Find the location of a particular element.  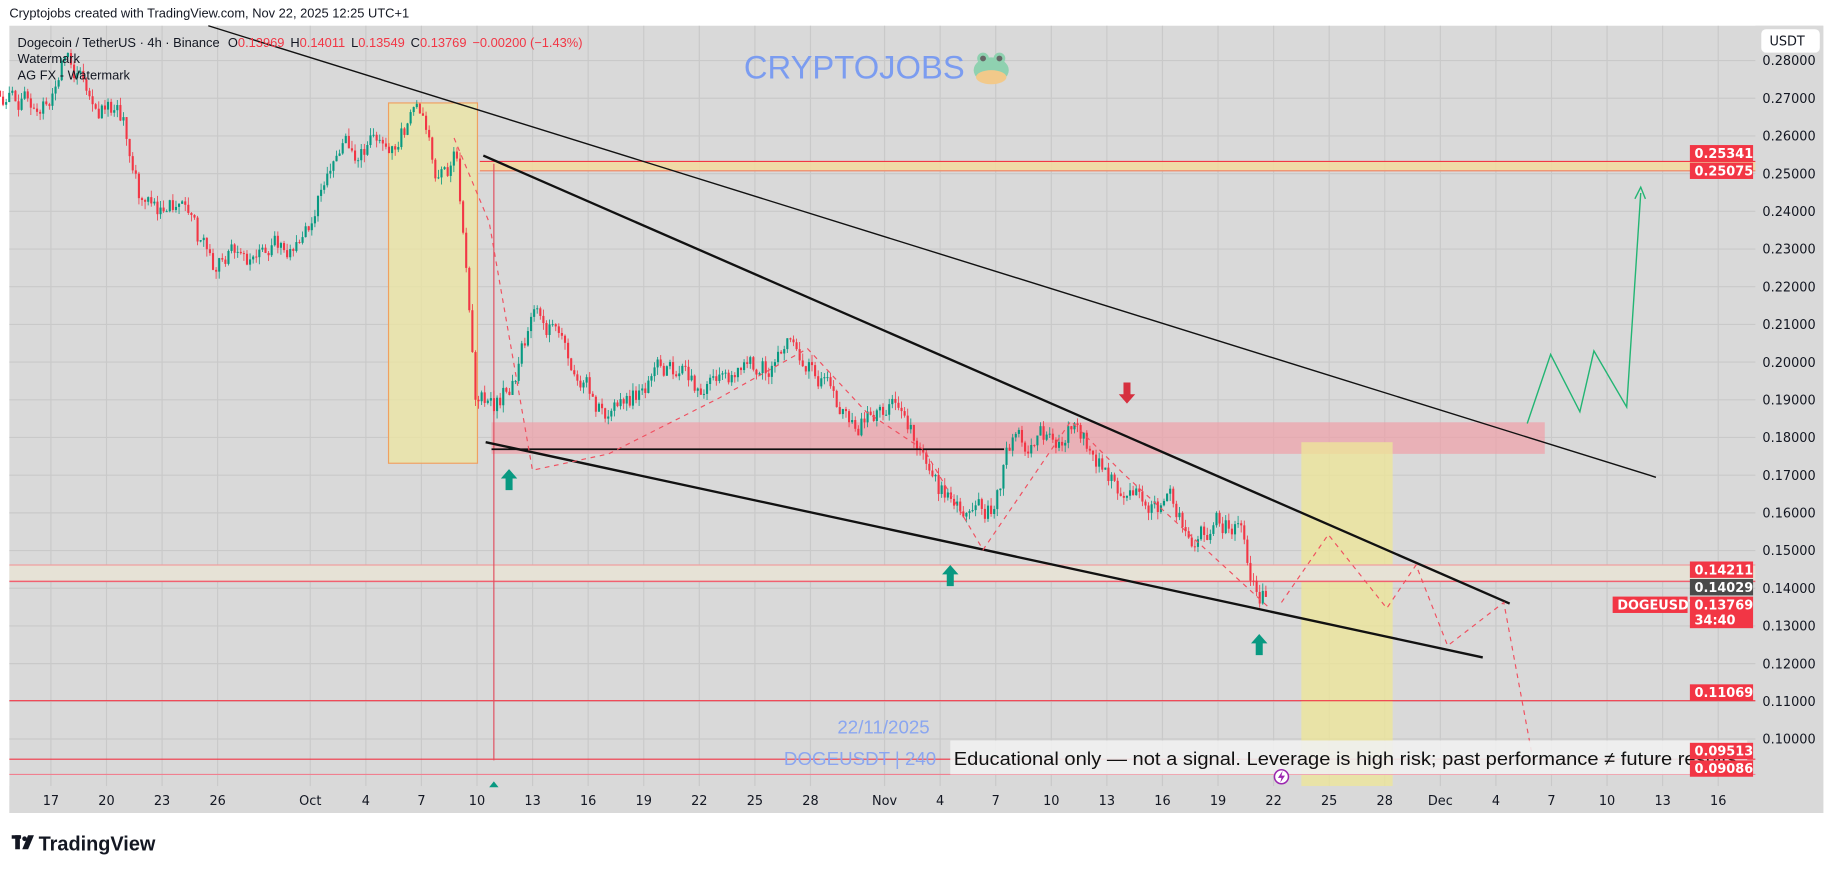

indicator-agfx-watermark: AG FX - Watermark is located at coordinates (74, 75).